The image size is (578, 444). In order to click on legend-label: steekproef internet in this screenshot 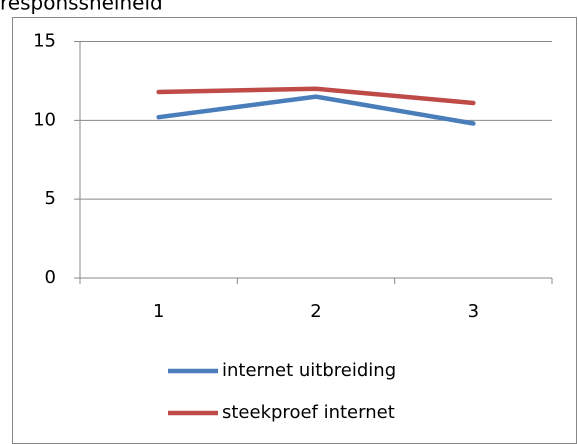, I will do `click(308, 412)`.